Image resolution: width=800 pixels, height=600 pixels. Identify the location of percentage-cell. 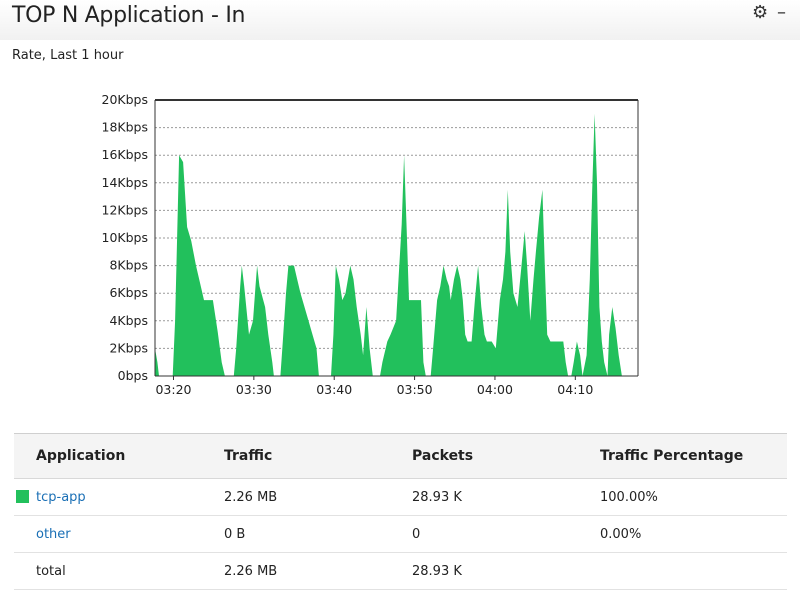
(693, 571).